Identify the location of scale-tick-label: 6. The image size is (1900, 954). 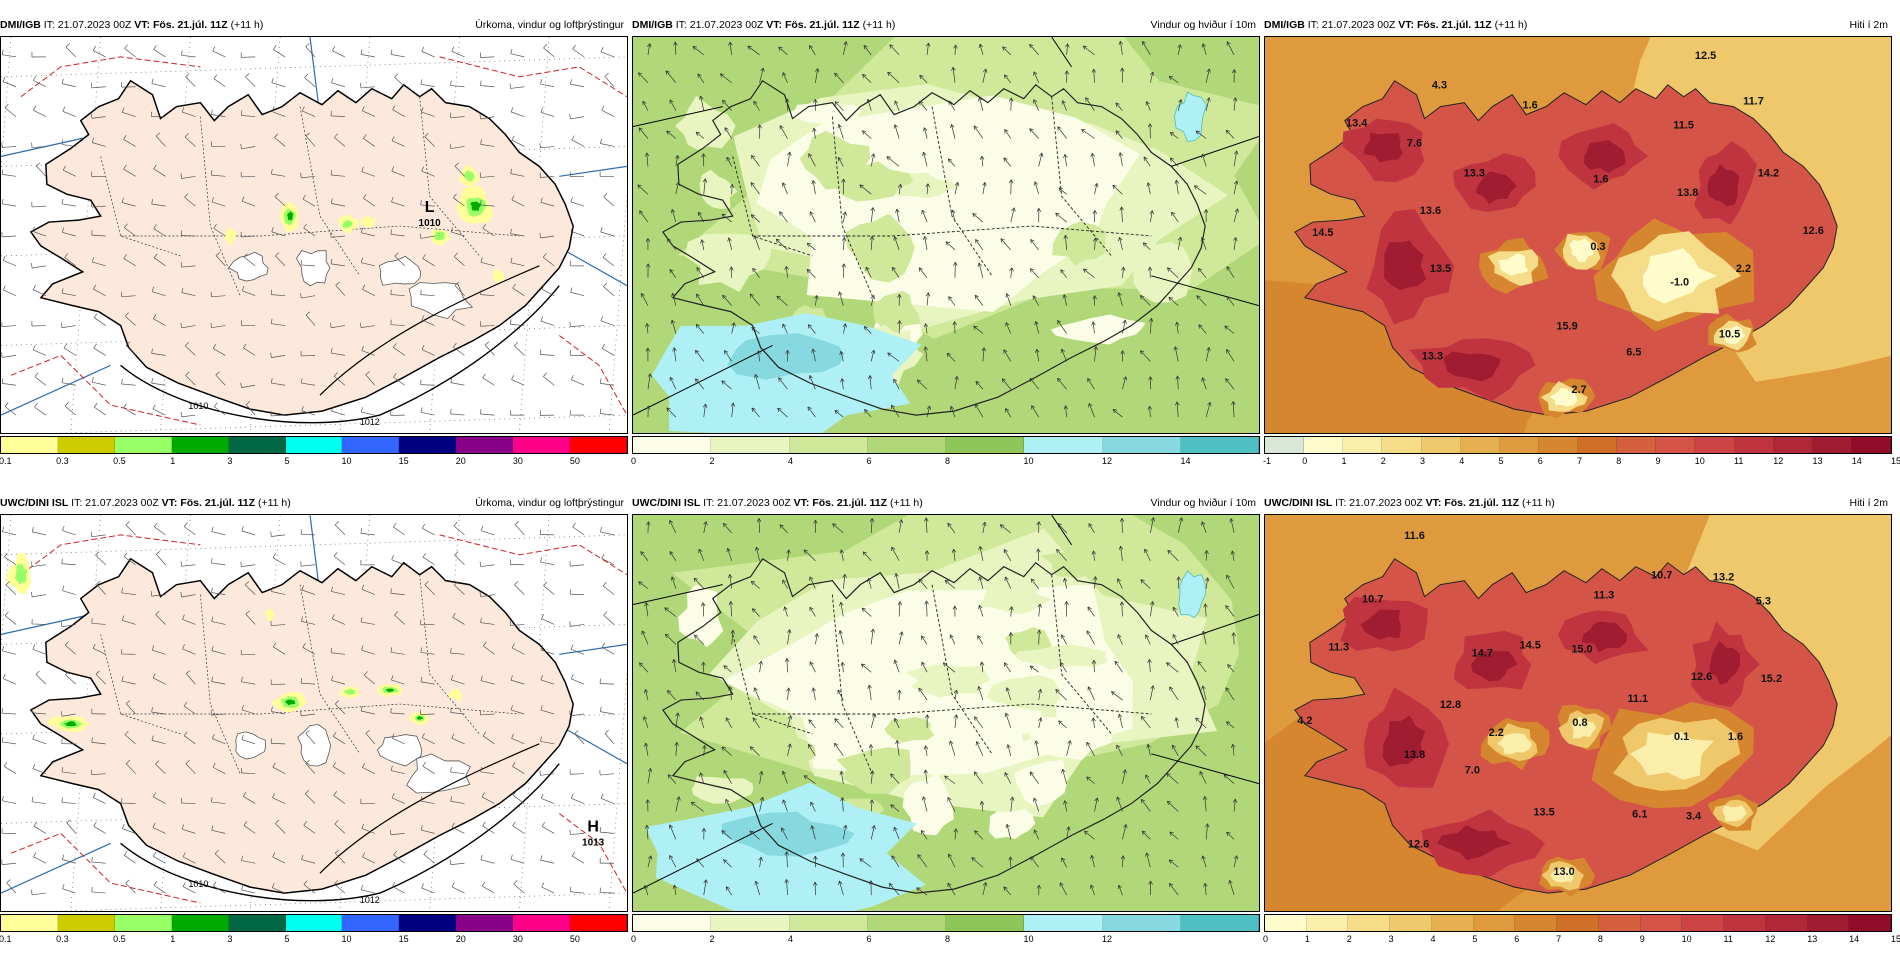
(869, 461).